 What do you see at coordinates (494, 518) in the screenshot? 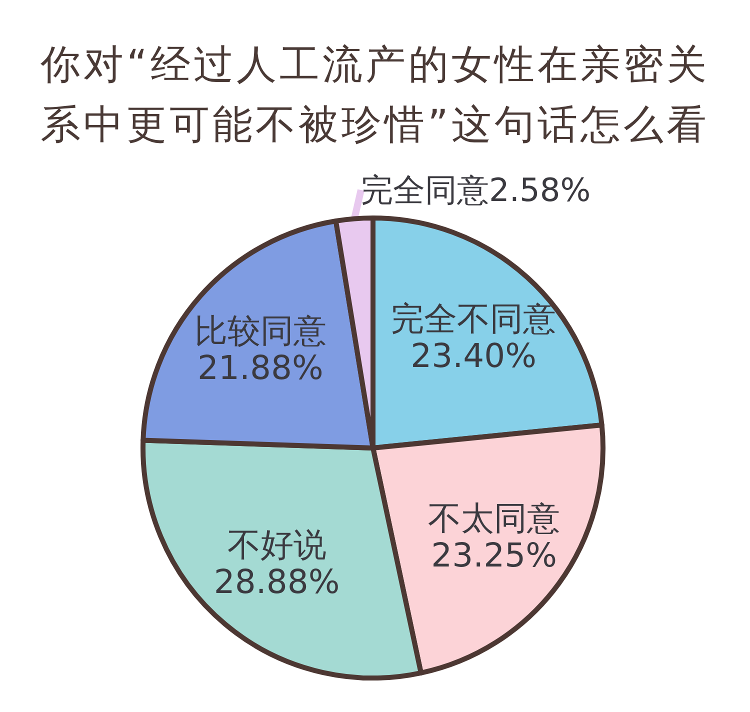
I see `slice-label: 不太同意` at bounding box center [494, 518].